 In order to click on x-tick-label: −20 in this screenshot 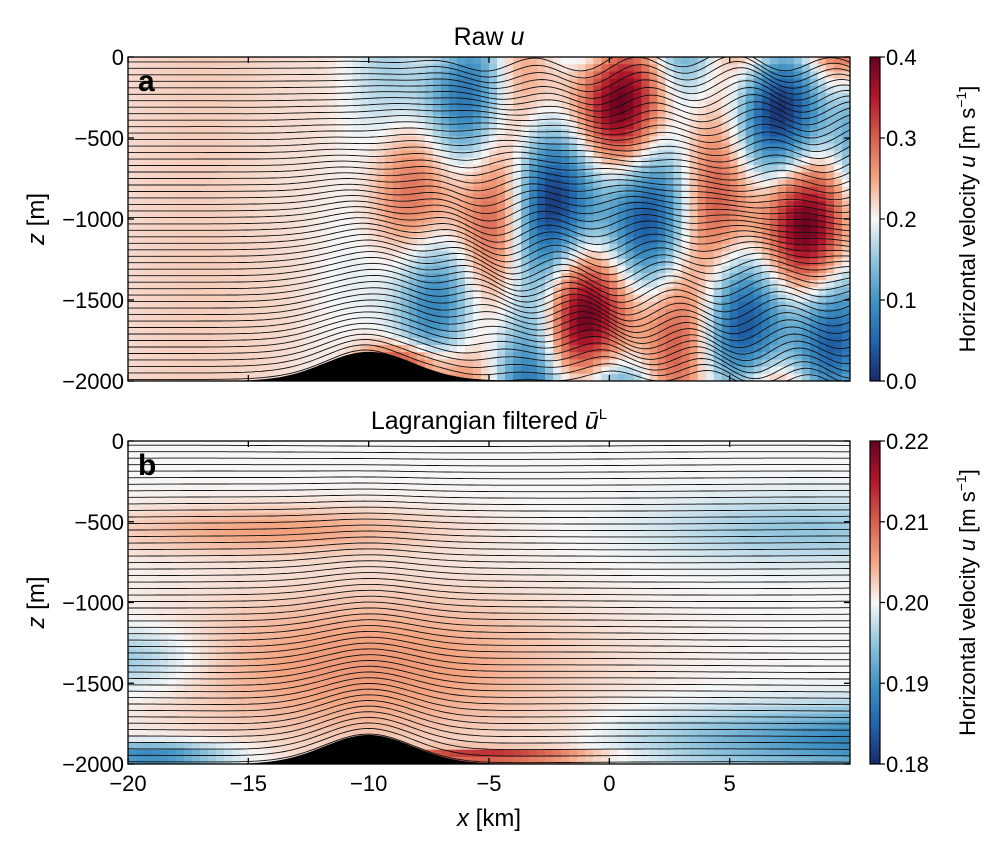, I will do `click(127, 783)`.